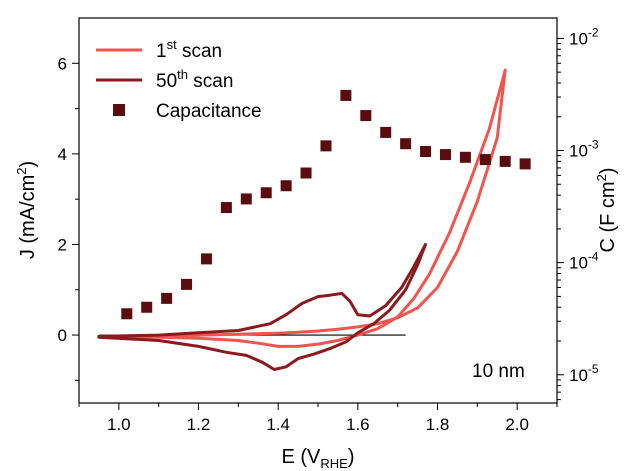 This screenshot has height=471, width=630. What do you see at coordinates (498, 371) in the screenshot?
I see `annotation-thickness: 10 nm` at bounding box center [498, 371].